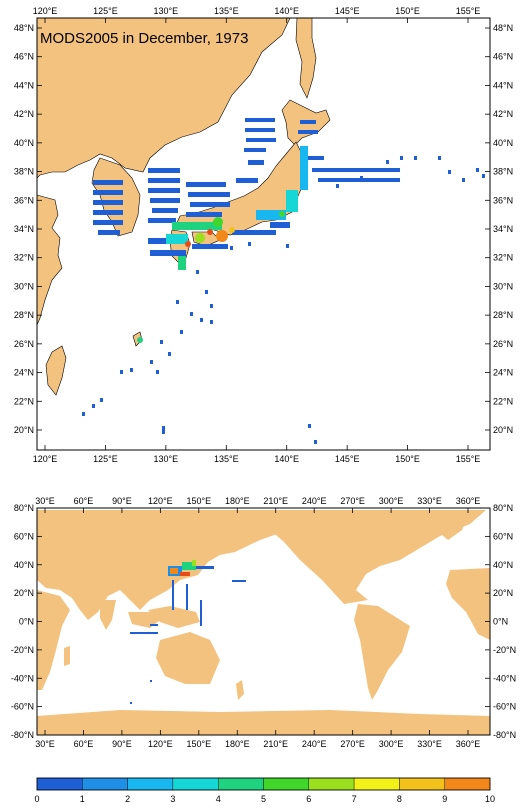 The image size is (529, 808). What do you see at coordinates (82, 799) in the screenshot?
I see `colorbar-label: 1` at bounding box center [82, 799].